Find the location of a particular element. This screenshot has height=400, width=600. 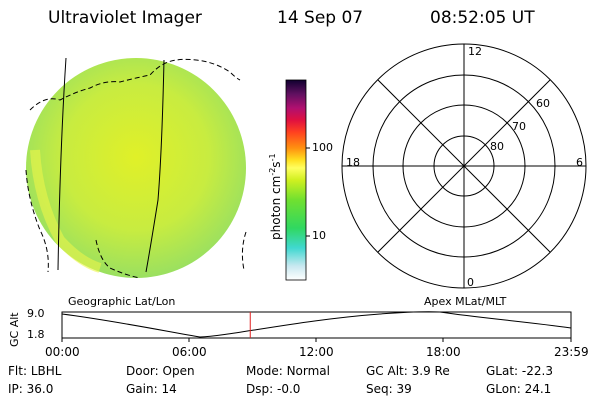

colorbar-unit-label: photon cm-2s-1 is located at coordinates (275, 196).